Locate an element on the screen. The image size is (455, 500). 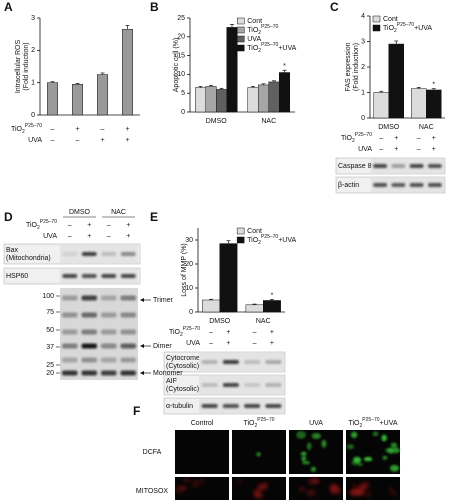
blot-label: (Cytosolic) is located at coordinates (182, 389).